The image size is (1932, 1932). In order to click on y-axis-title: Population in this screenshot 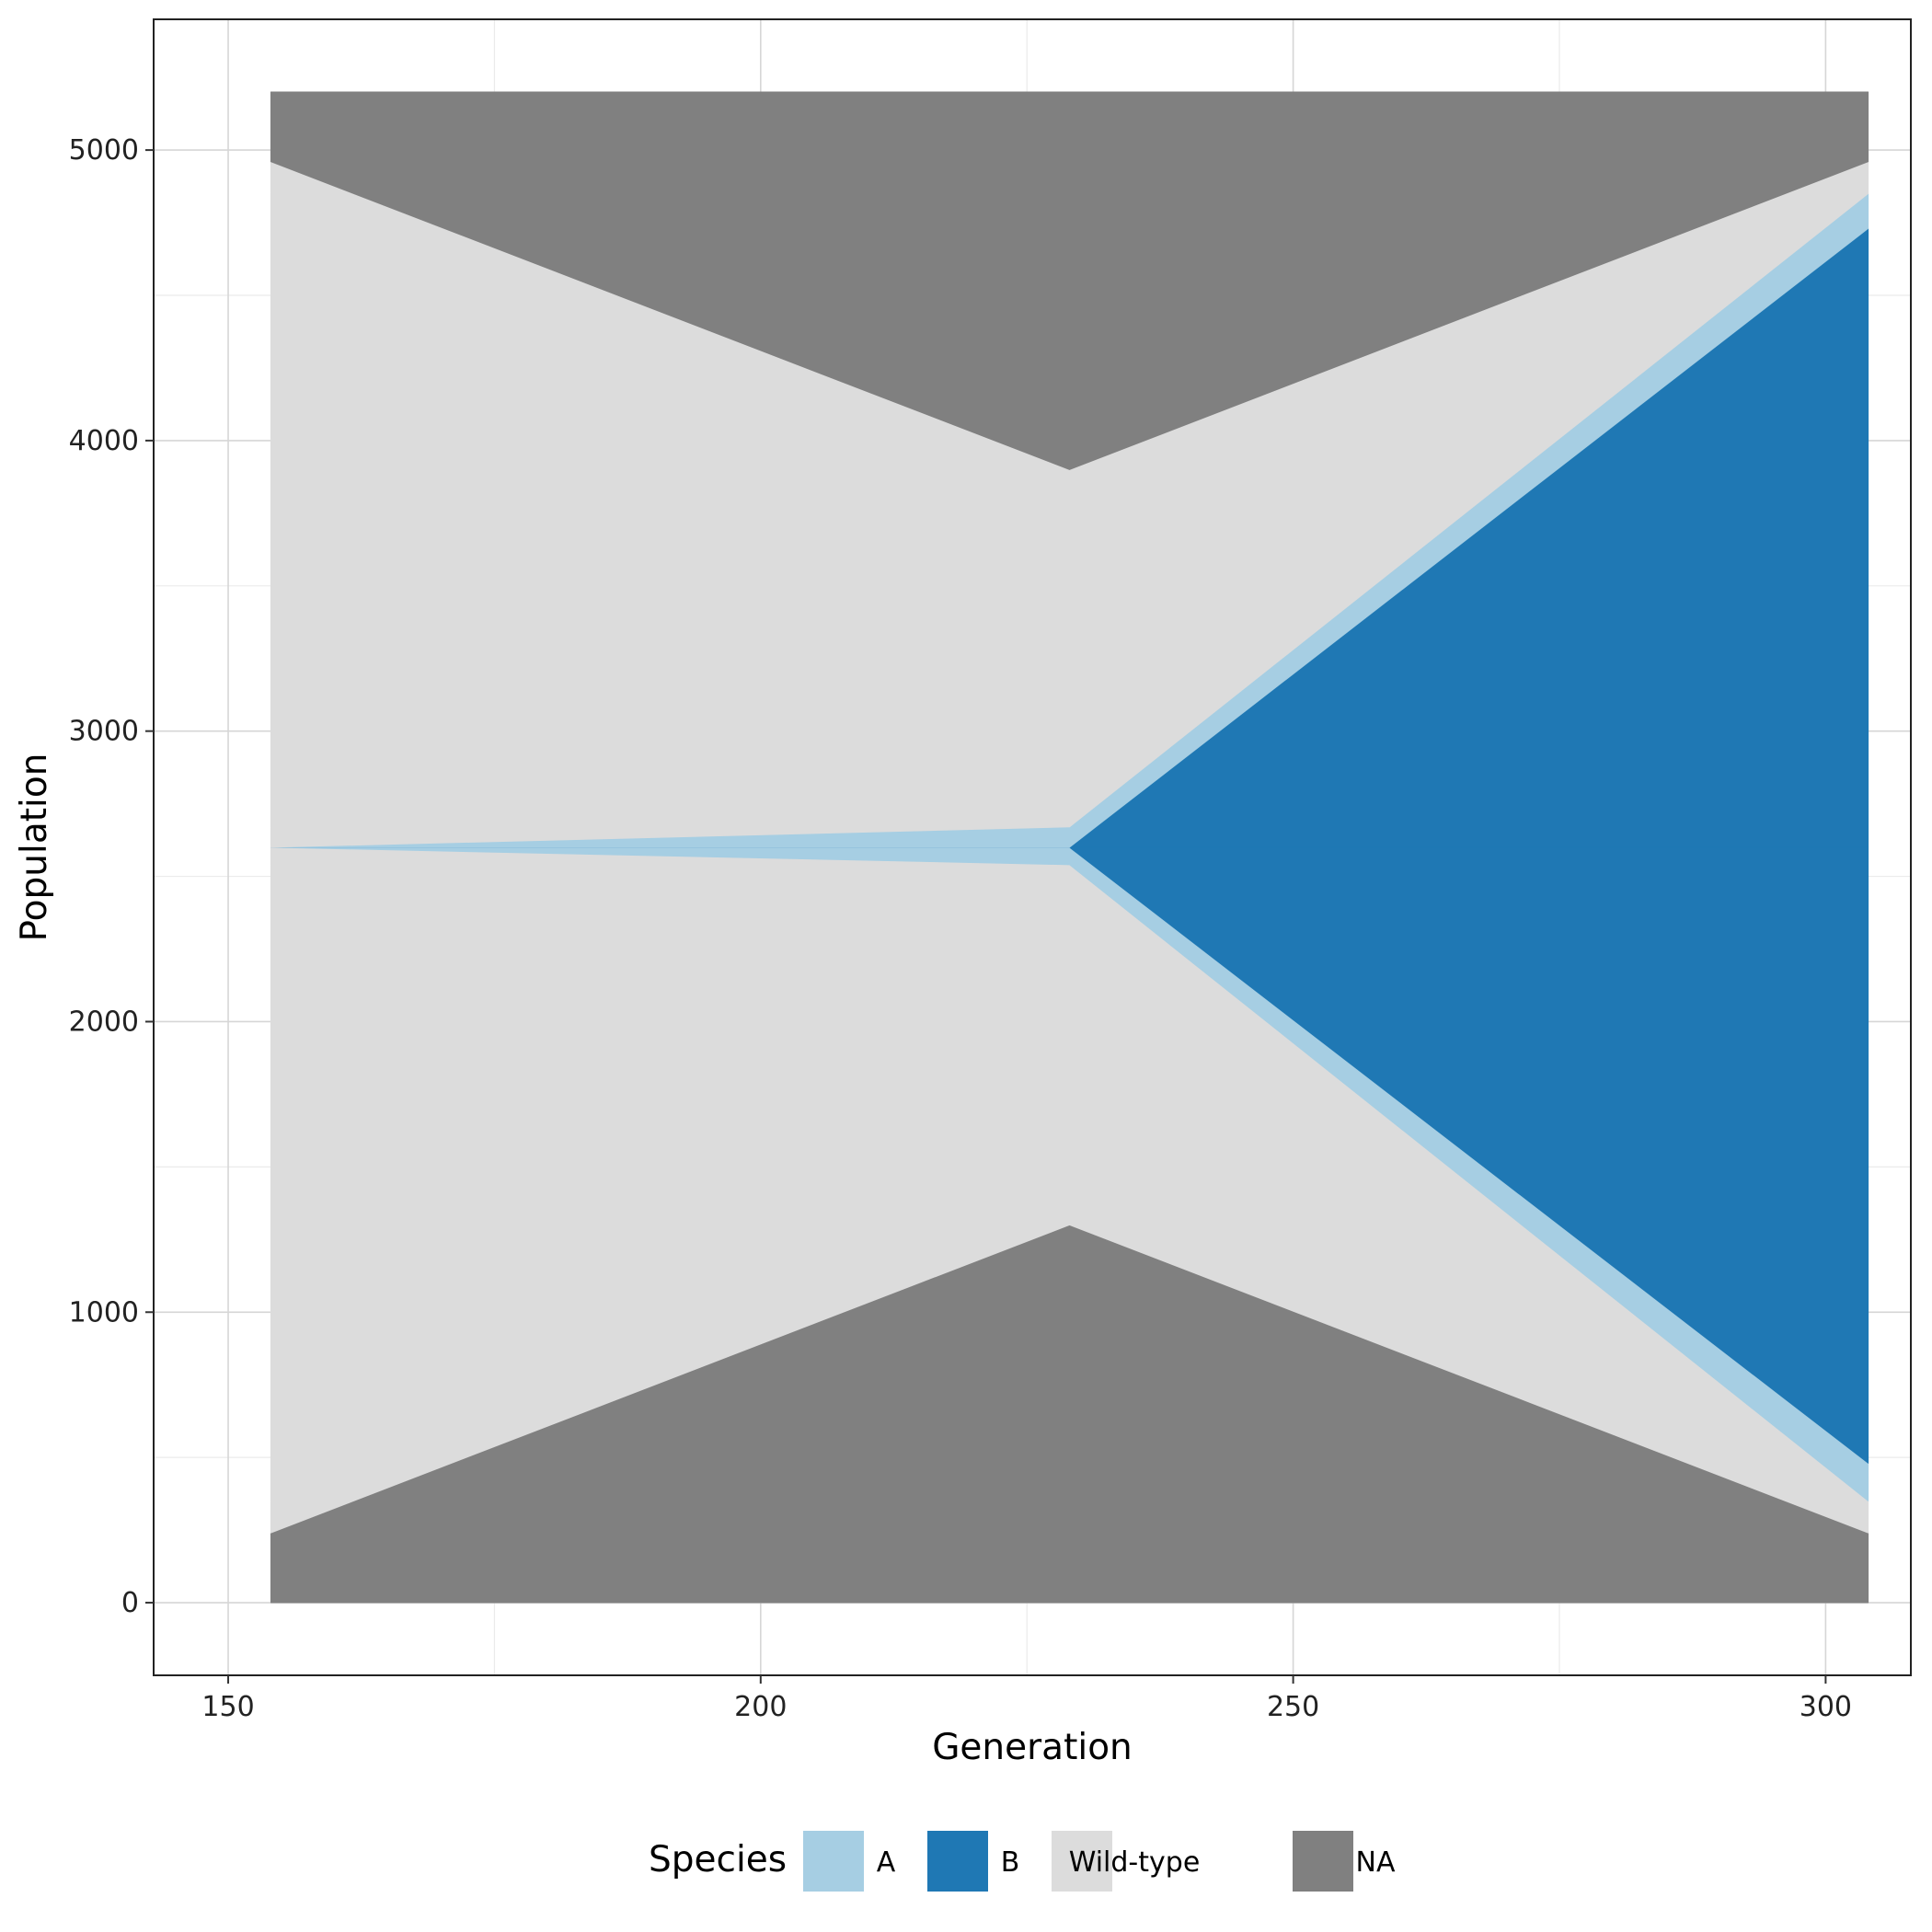, I will do `click(34, 847)`.